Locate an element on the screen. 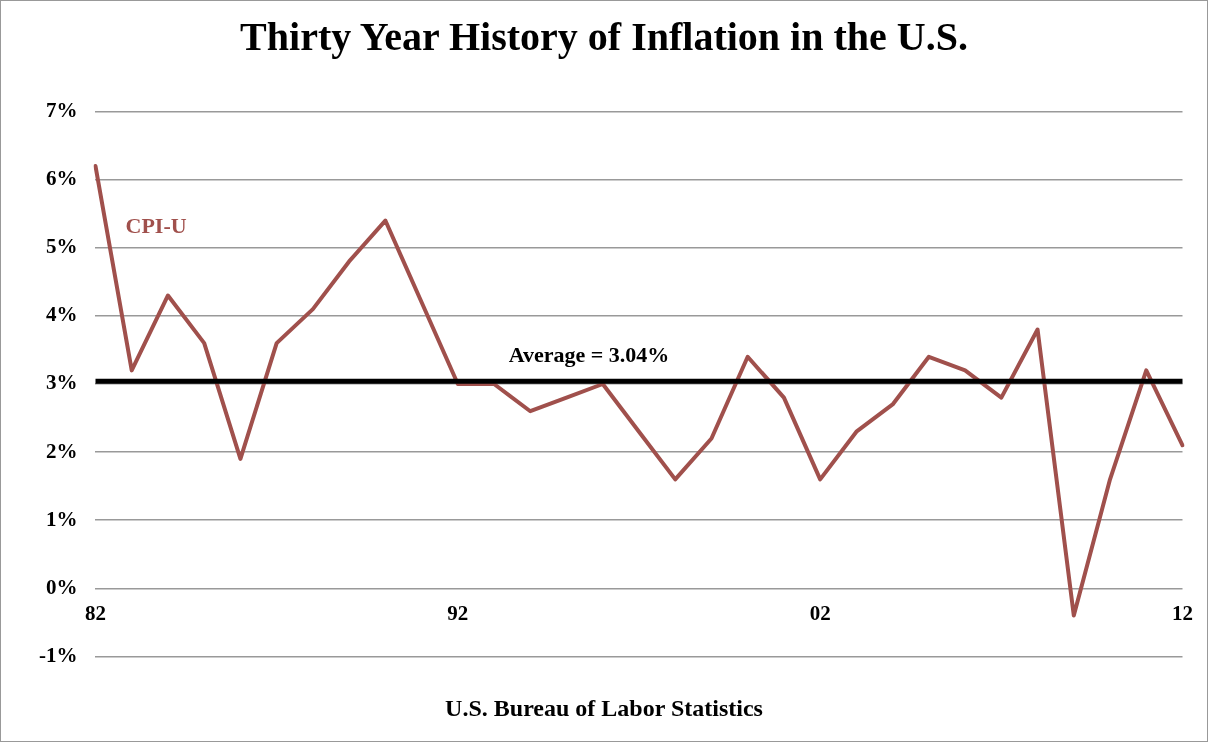 The image size is (1208, 742). series-label: CPI-U is located at coordinates (156, 225).